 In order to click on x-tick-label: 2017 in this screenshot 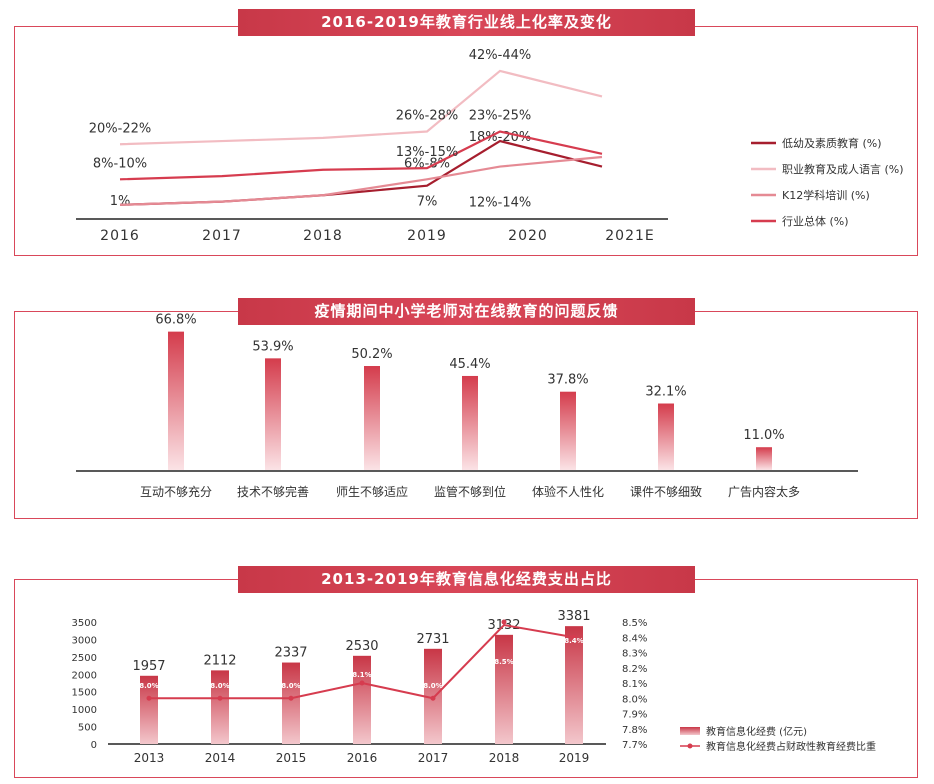, I will do `click(433, 758)`.